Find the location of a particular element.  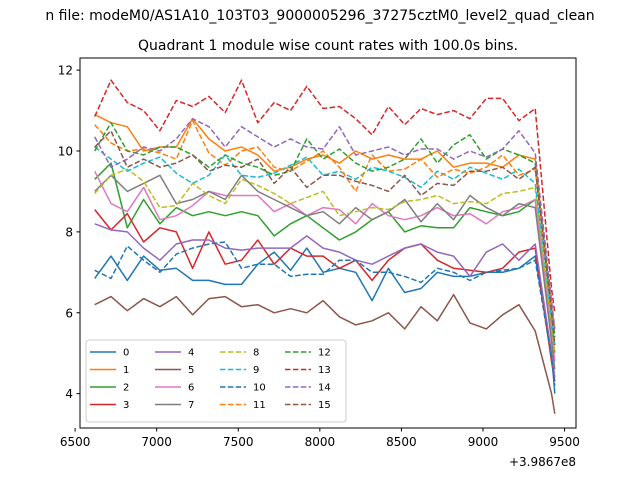

x-tick-label: 7500 is located at coordinates (238, 442).